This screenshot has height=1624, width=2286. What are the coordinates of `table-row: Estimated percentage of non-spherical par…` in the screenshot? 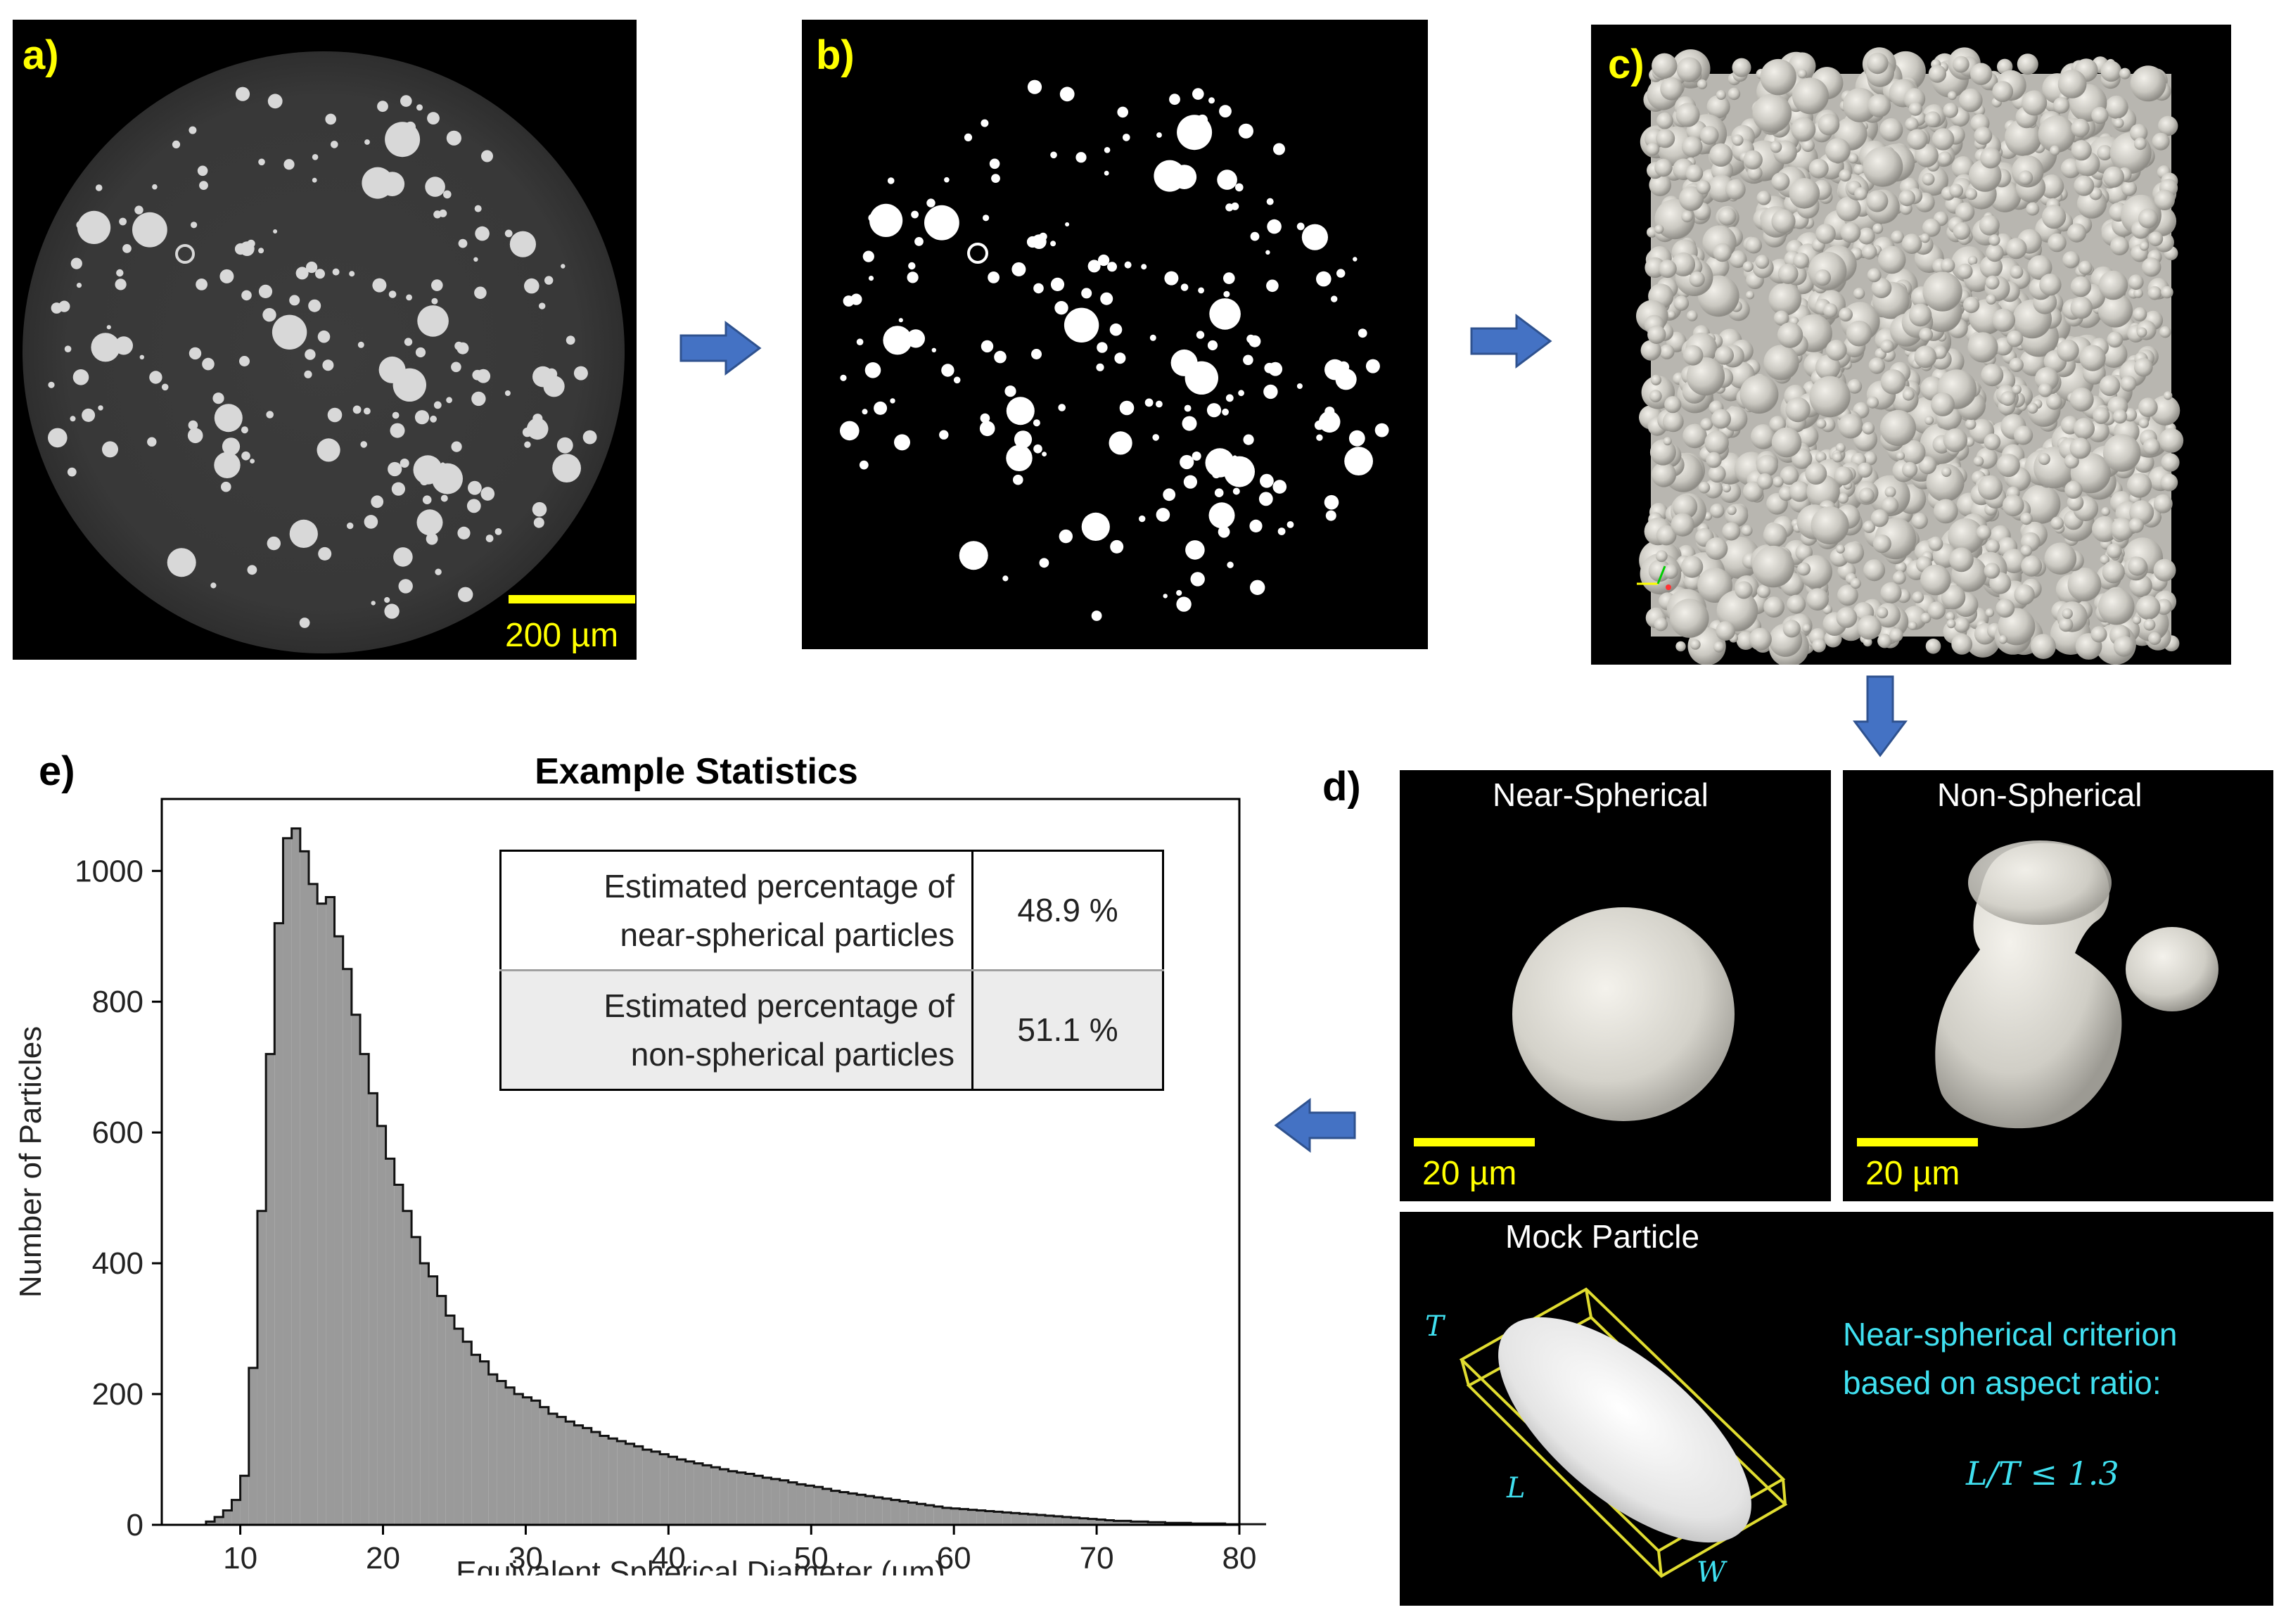 It's located at (832, 1030).